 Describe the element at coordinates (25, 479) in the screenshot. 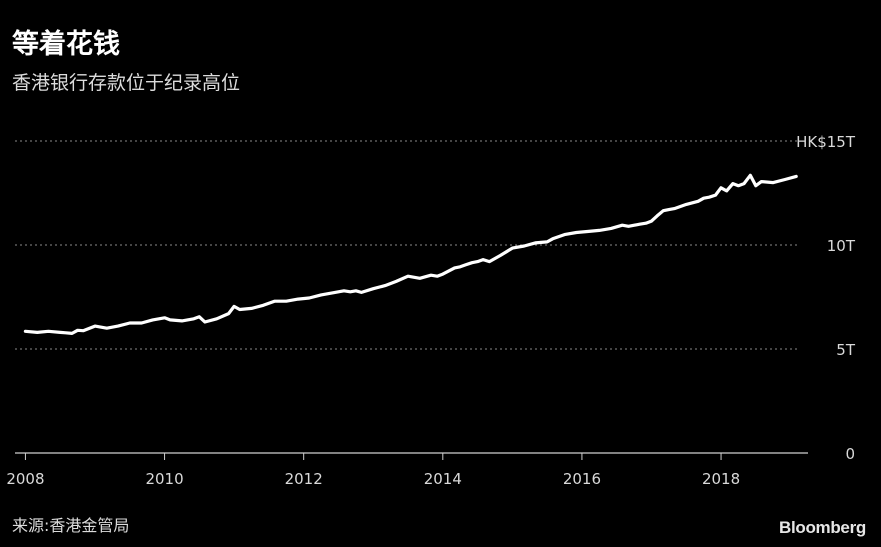

I see `x-tick-label: 2008` at that location.